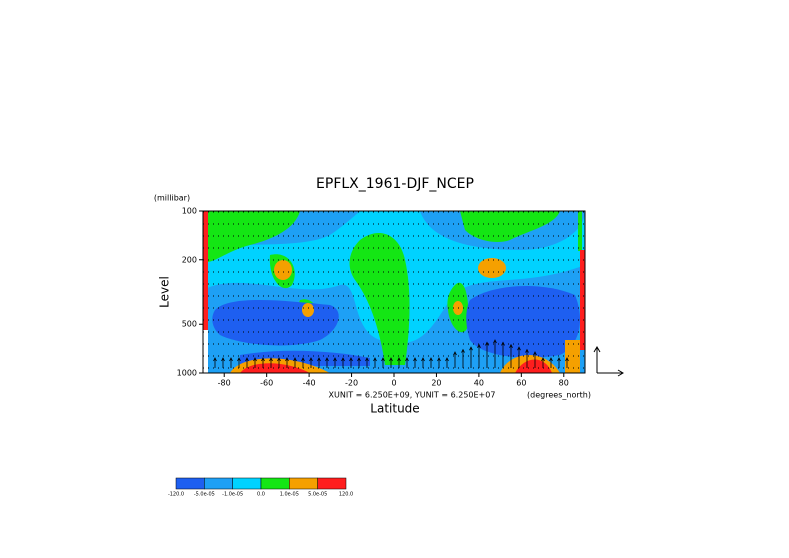 This screenshot has height=558, width=789. I want to click on x-tick-label: -60, so click(266, 383).